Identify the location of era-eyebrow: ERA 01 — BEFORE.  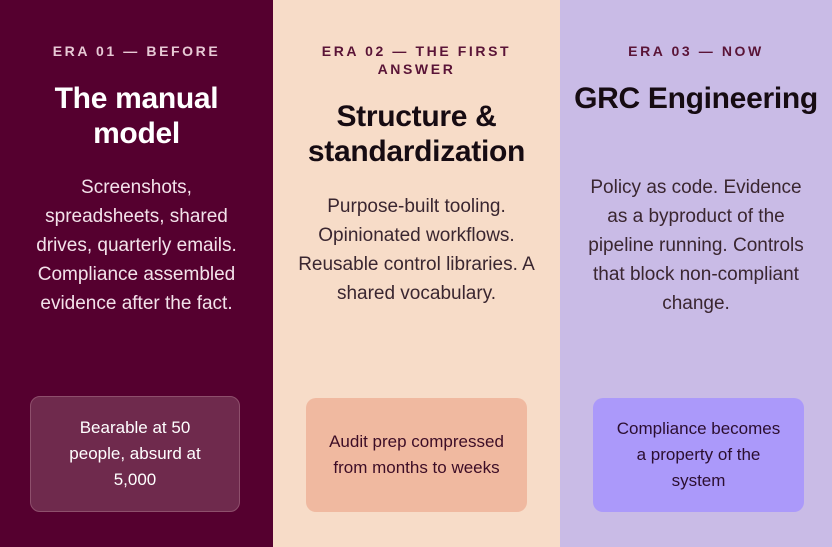
(136, 51).